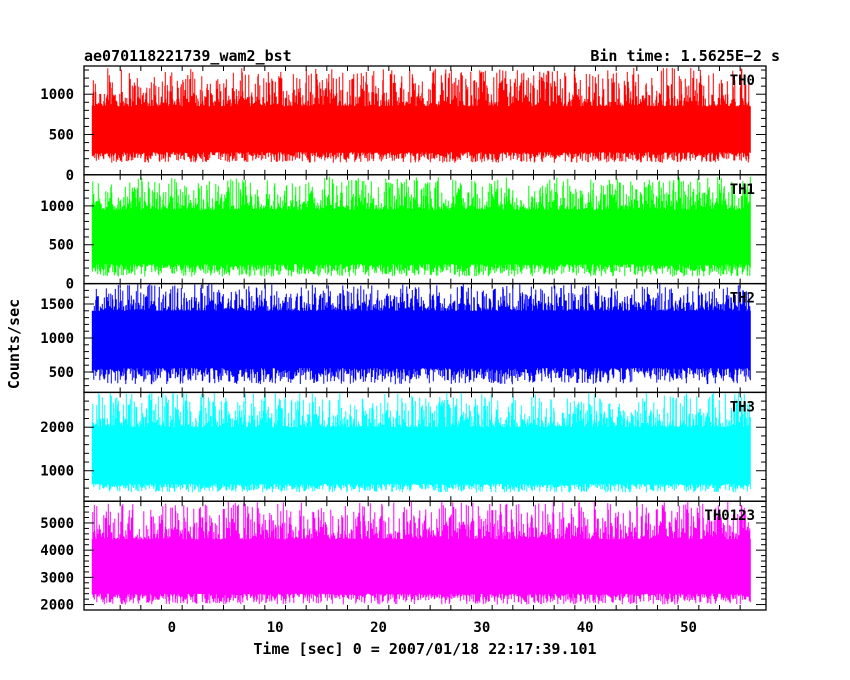  I want to click on x-tick-label: 20, so click(378, 628).